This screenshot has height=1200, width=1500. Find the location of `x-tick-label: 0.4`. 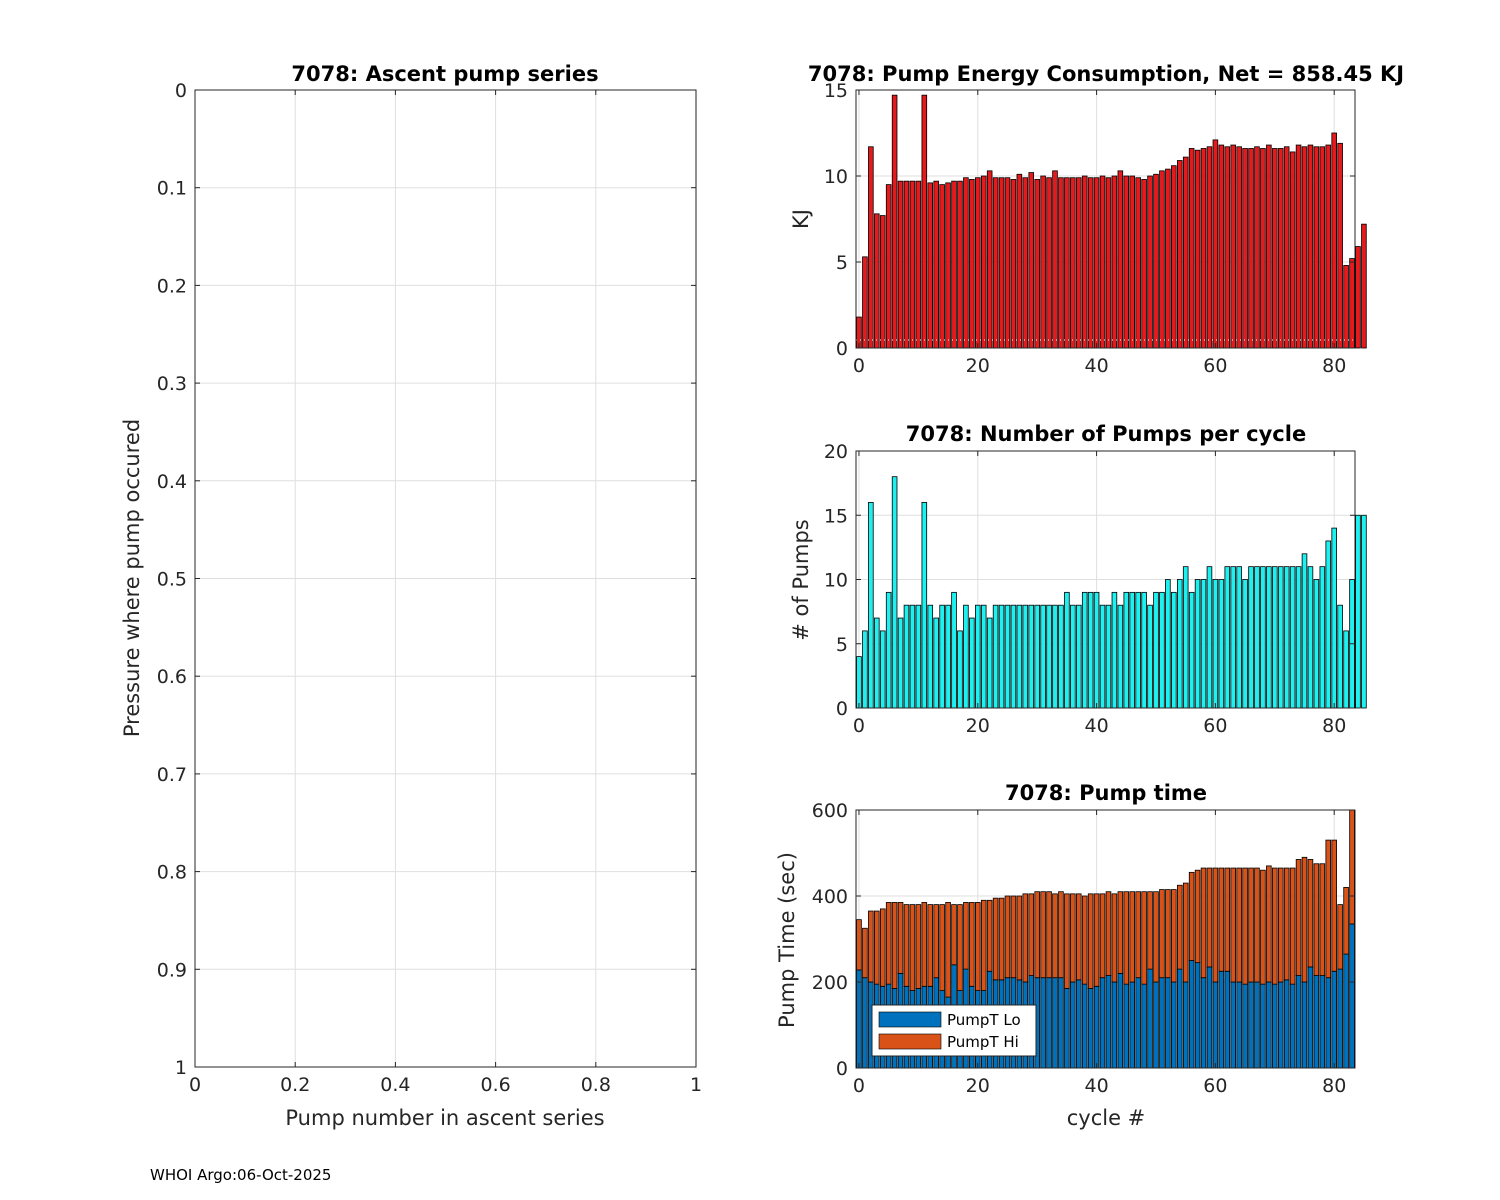

x-tick-label: 0.4 is located at coordinates (395, 1085).